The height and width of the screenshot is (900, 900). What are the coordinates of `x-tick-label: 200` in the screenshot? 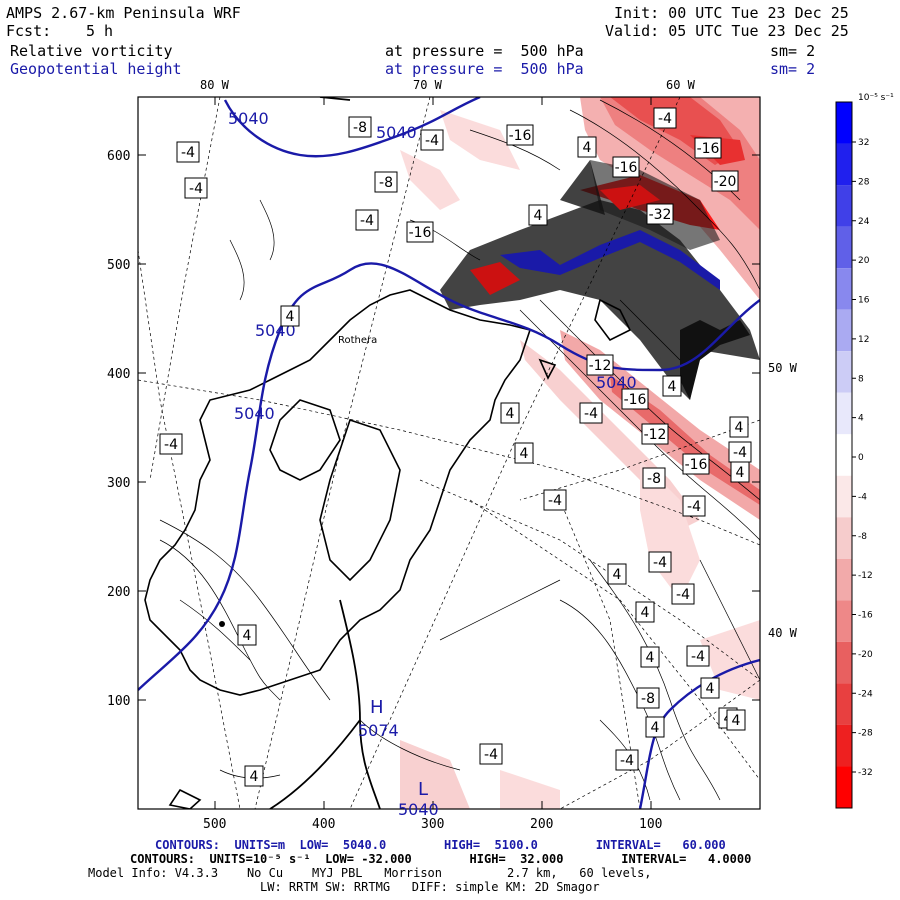 It's located at (541, 824).